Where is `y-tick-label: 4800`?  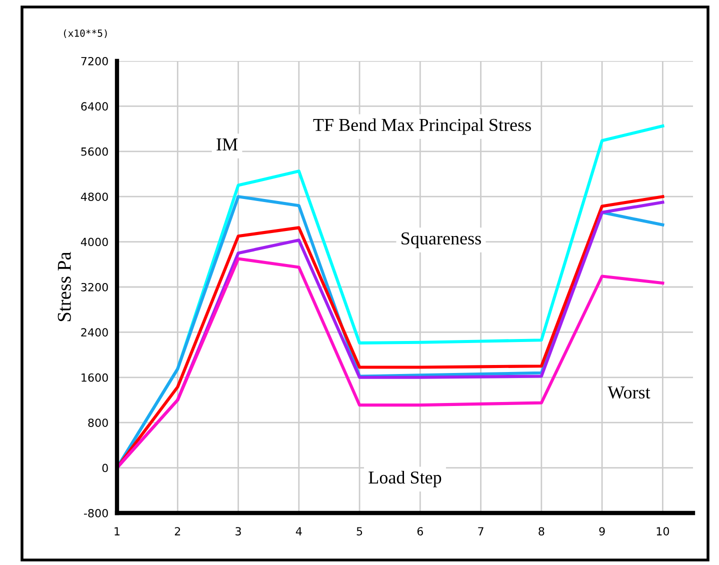 y-tick-label: 4800 is located at coordinates (94, 196).